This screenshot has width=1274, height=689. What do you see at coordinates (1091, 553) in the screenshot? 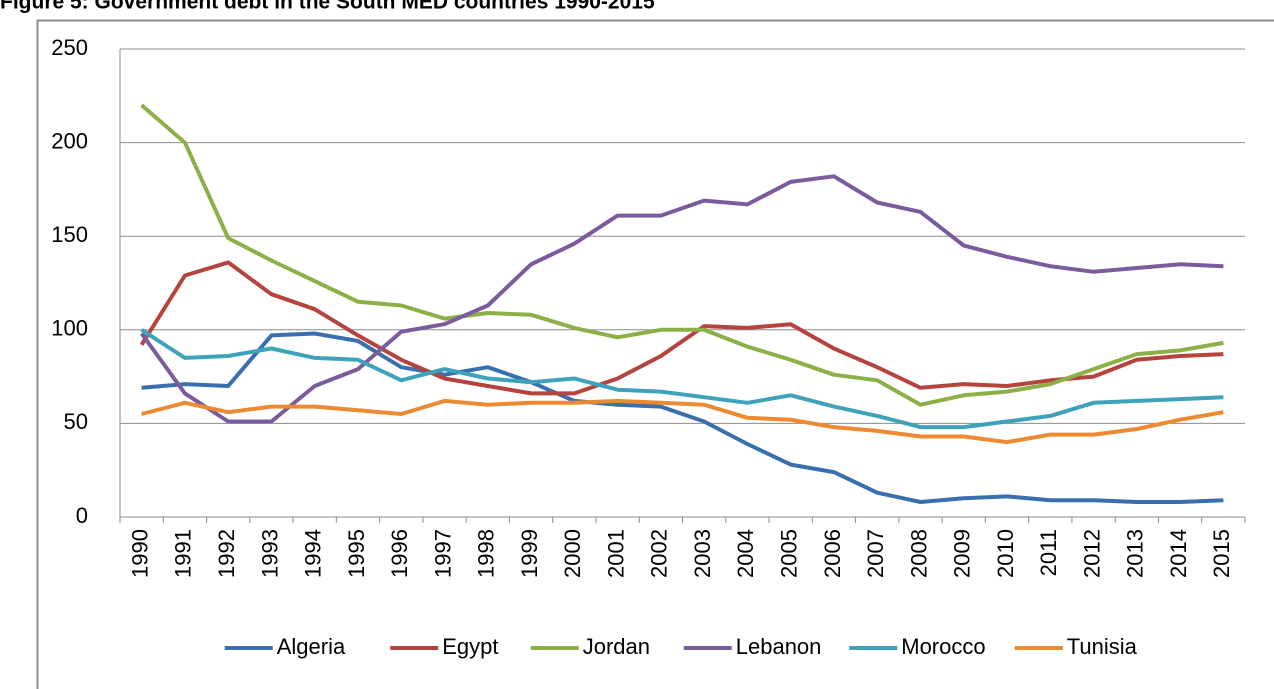
I see `x-tick-label: 2012` at bounding box center [1091, 553].